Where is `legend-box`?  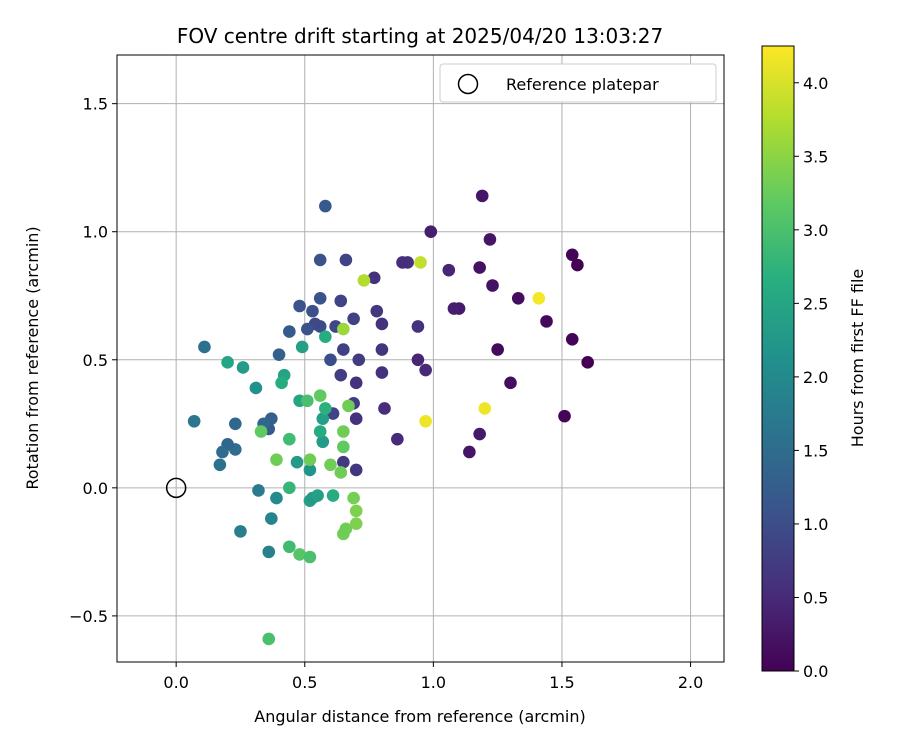
legend-box is located at coordinates (578, 83).